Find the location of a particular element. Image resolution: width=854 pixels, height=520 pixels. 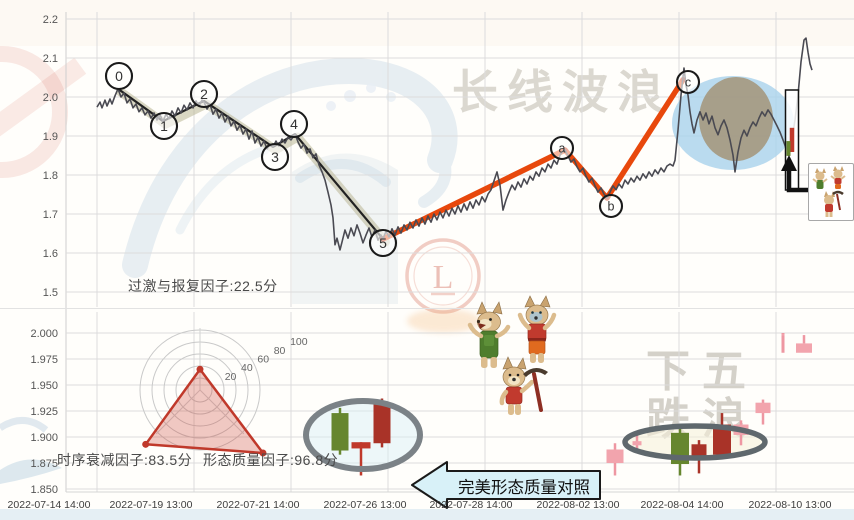

wave-label: b is located at coordinates (611, 207).